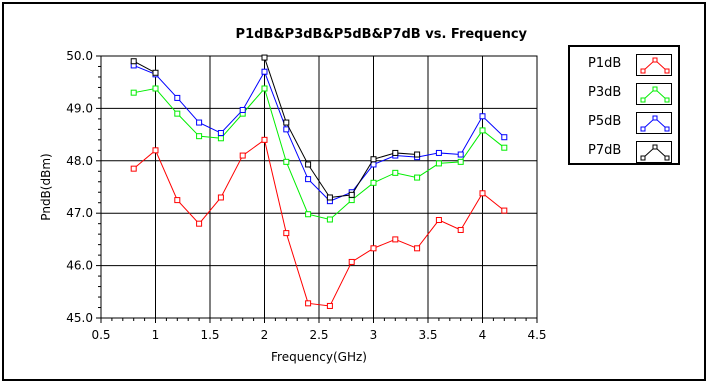 This screenshot has width=712, height=387. What do you see at coordinates (624, 153) in the screenshot?
I see `legend-entry-p7db: P7dB` at bounding box center [624, 153].